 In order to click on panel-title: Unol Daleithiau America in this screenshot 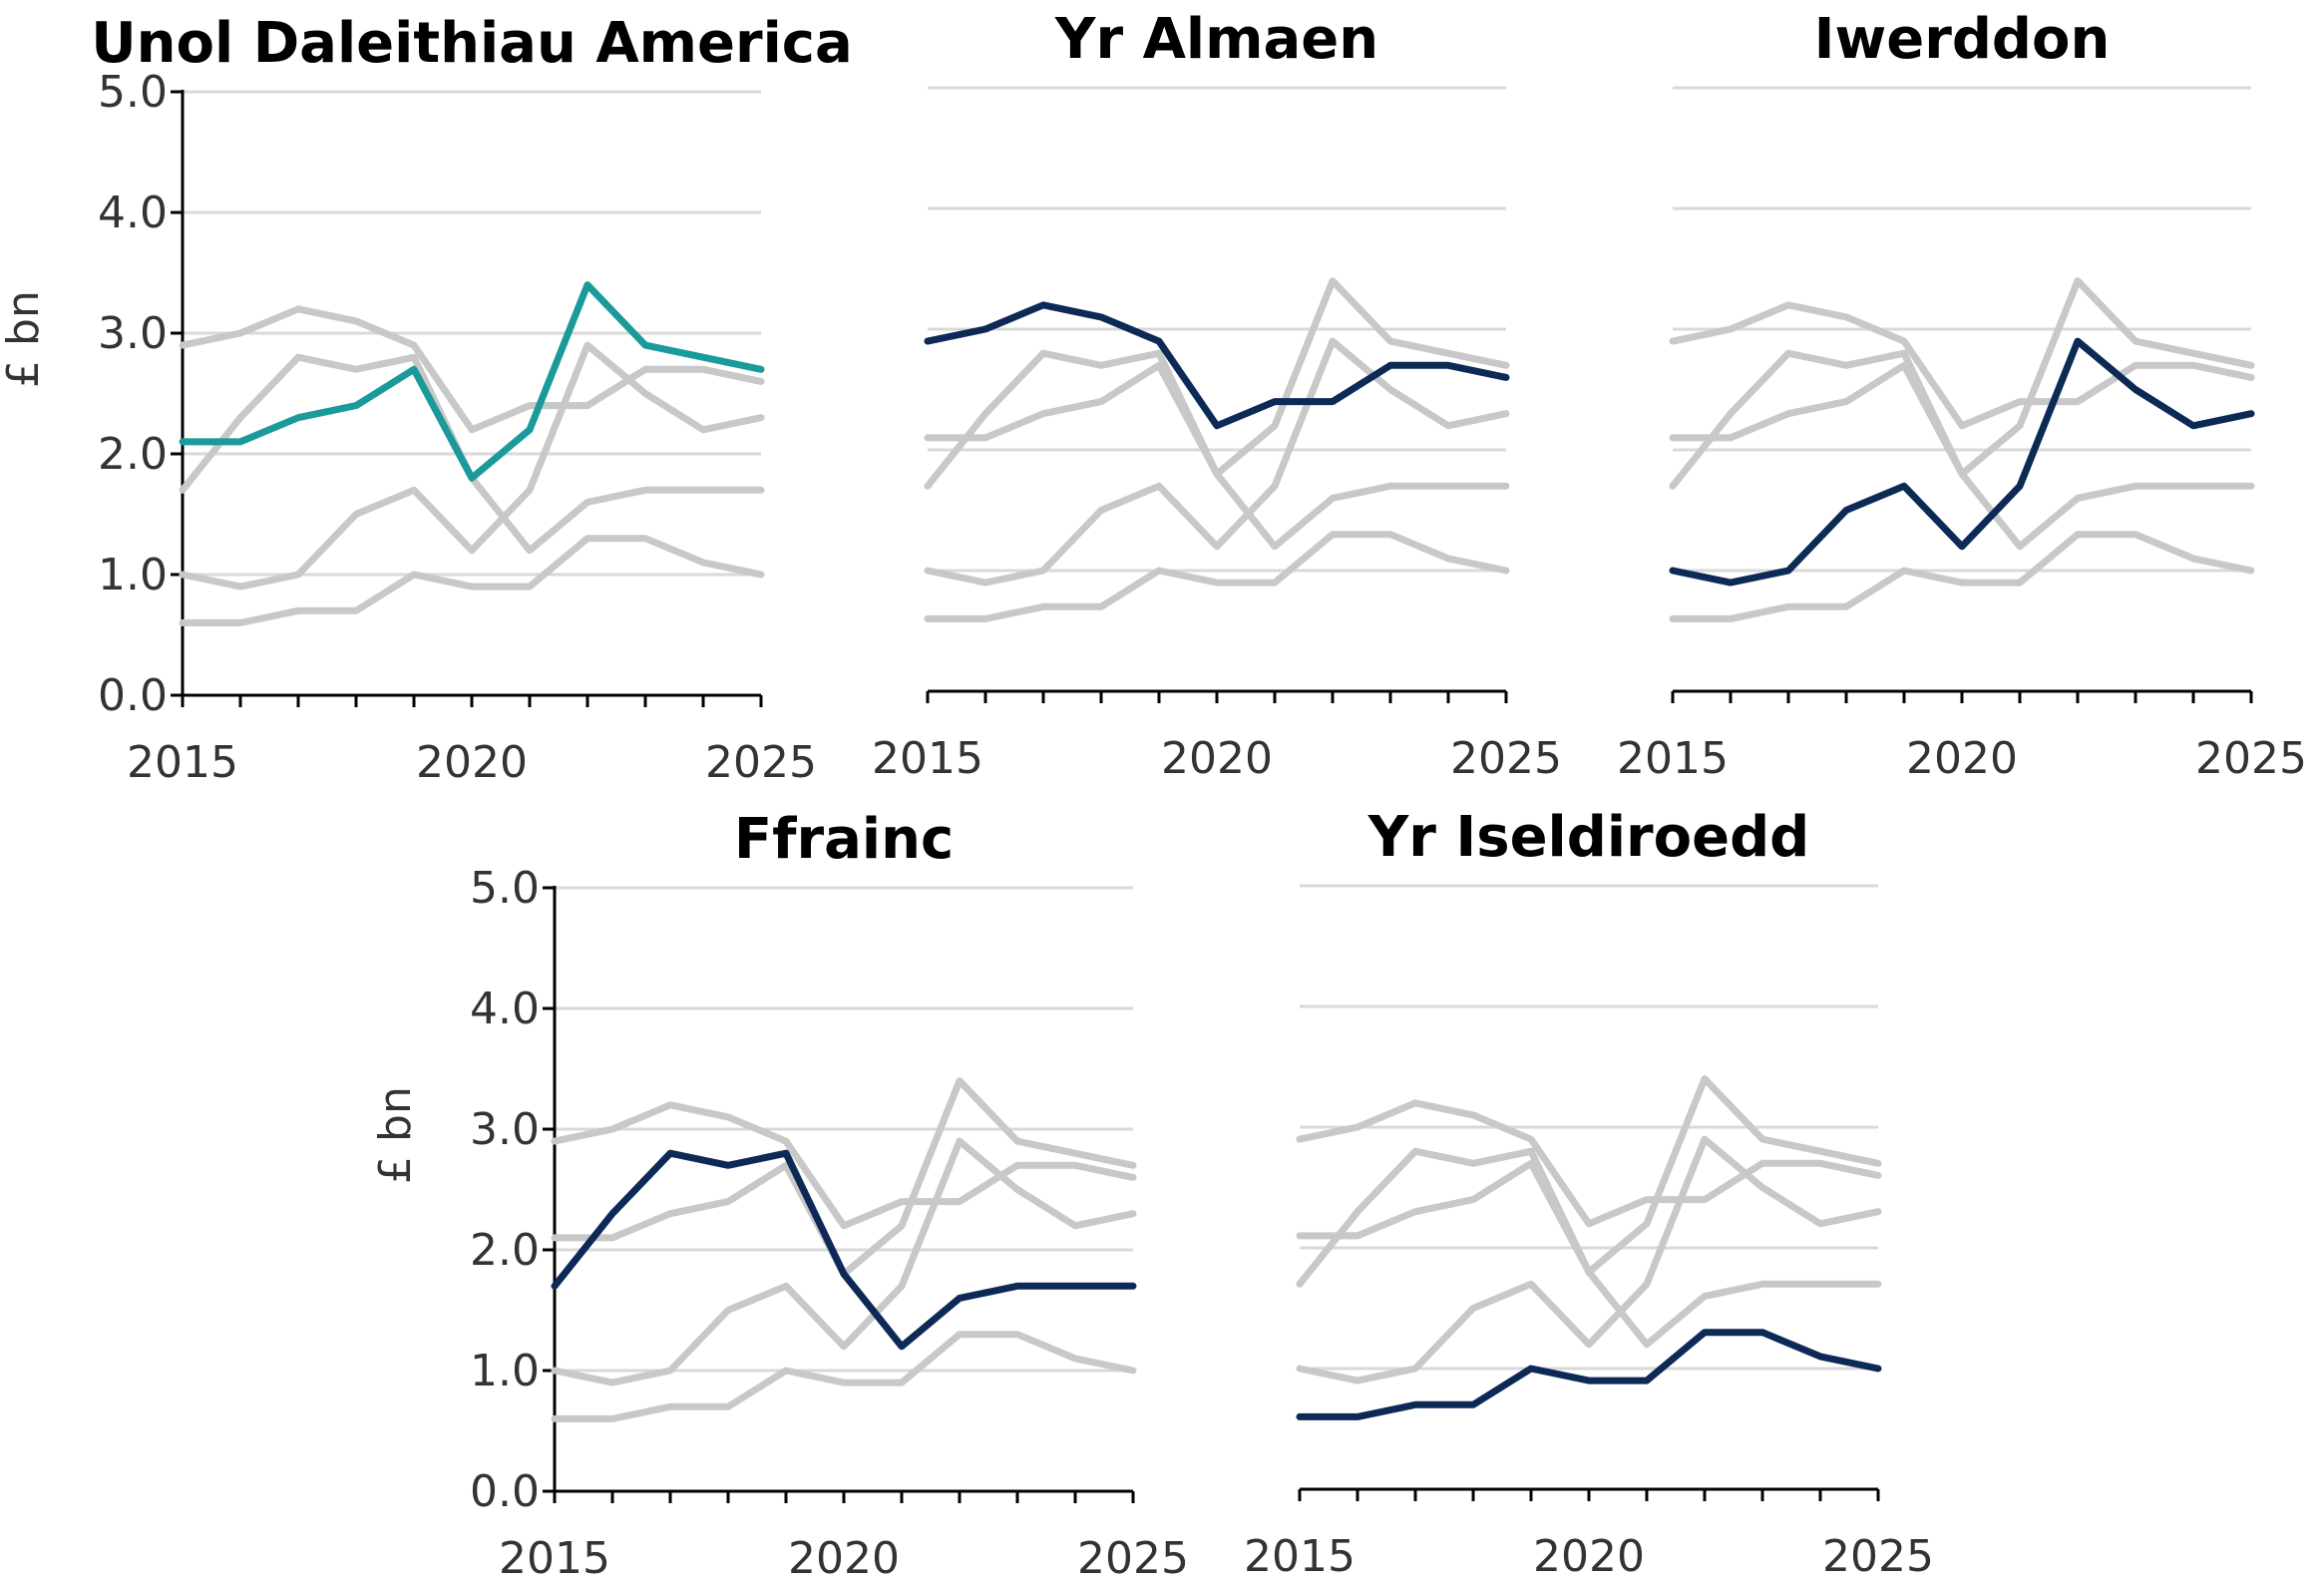, I will do `click(472, 44)`.